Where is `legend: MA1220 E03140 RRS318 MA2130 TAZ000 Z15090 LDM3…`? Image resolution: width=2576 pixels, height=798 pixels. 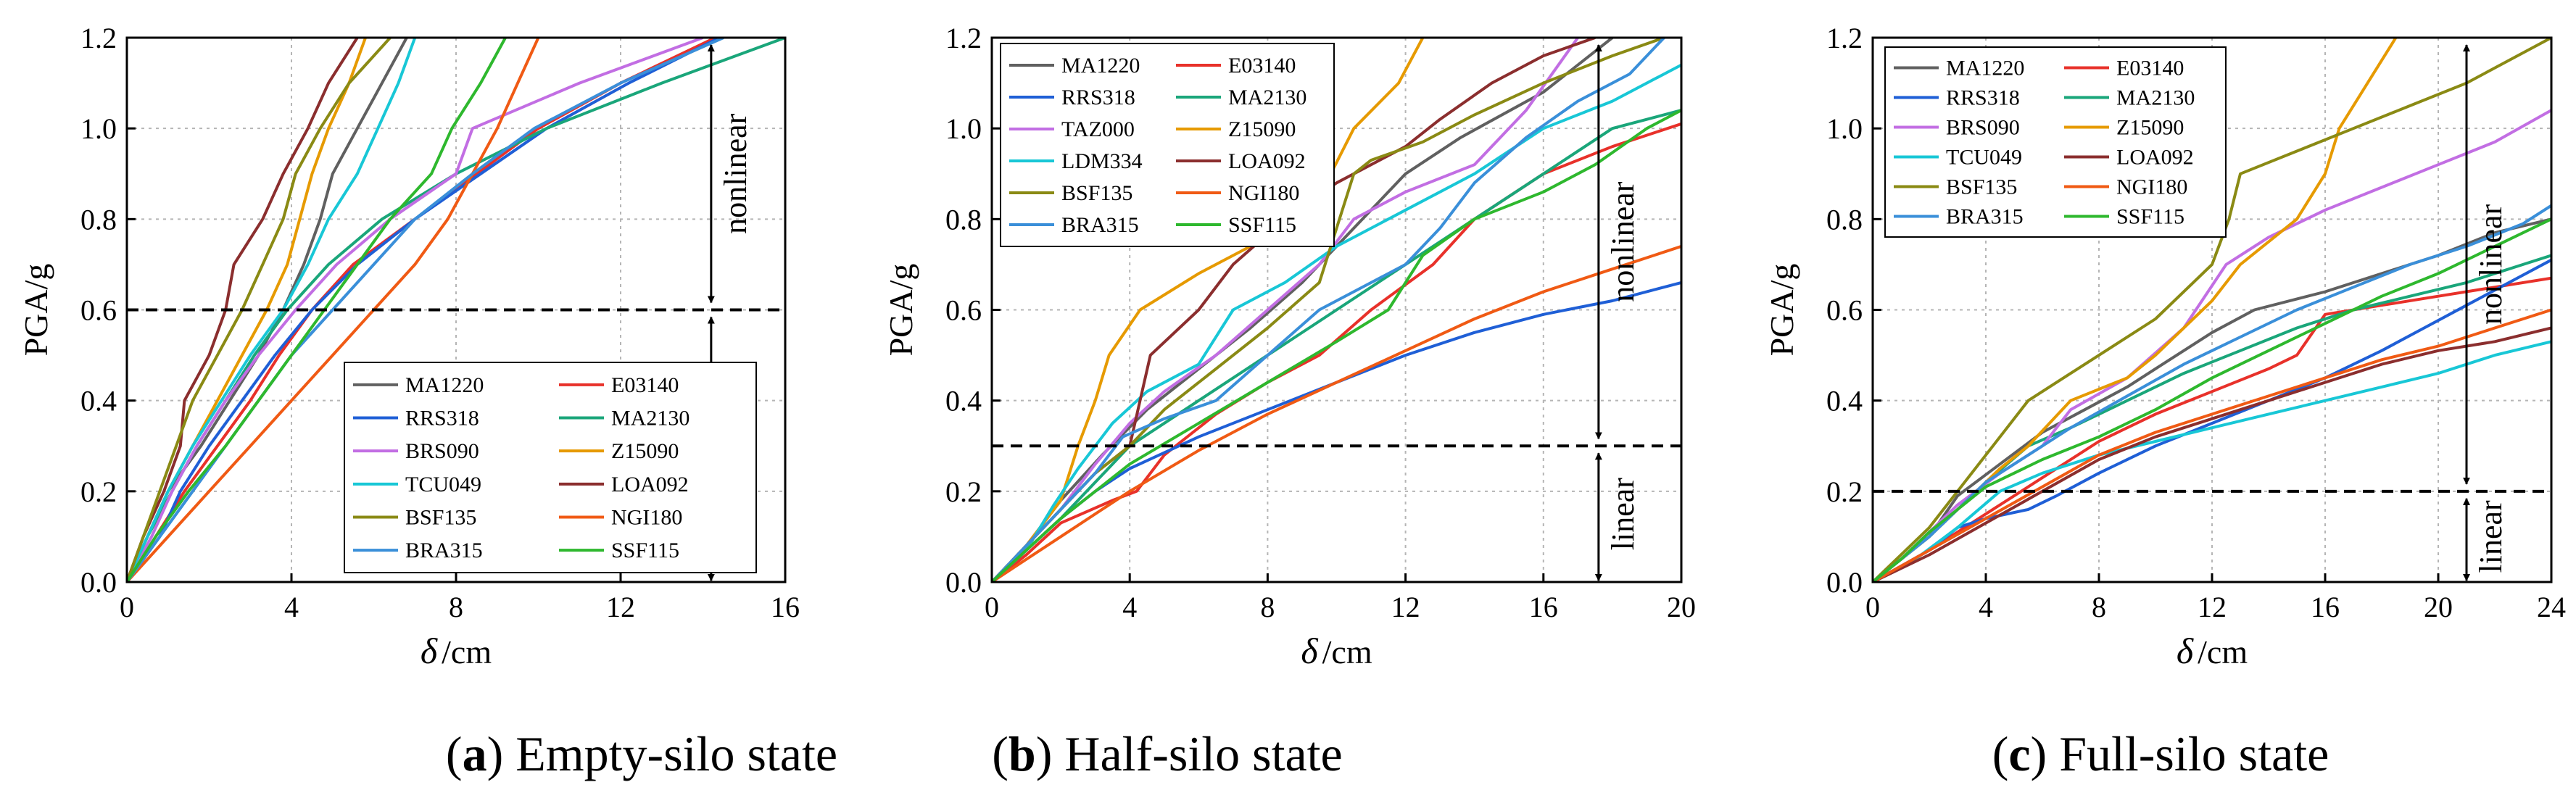
legend: MA1220 E03140 RRS318 MA2130 TAZ000 Z15090 LDM3… is located at coordinates (1168, 145).